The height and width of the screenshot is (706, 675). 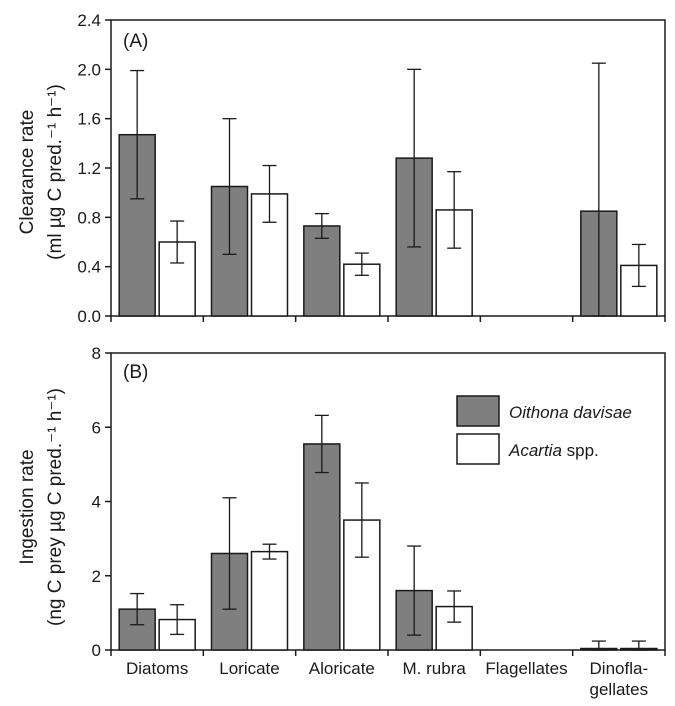 What do you see at coordinates (89, 20) in the screenshot?
I see `panel-a-ytick-label: 2.4` at bounding box center [89, 20].